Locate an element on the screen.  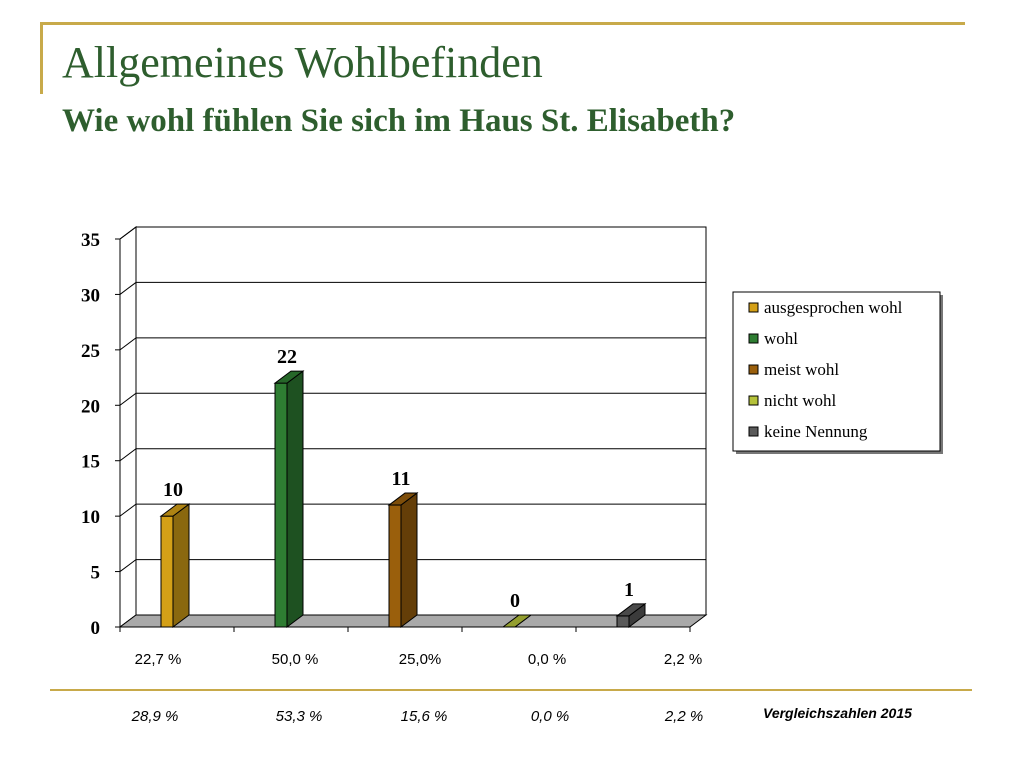
bar-top-ausgesprochen-wohl is located at coordinates (175, 510).